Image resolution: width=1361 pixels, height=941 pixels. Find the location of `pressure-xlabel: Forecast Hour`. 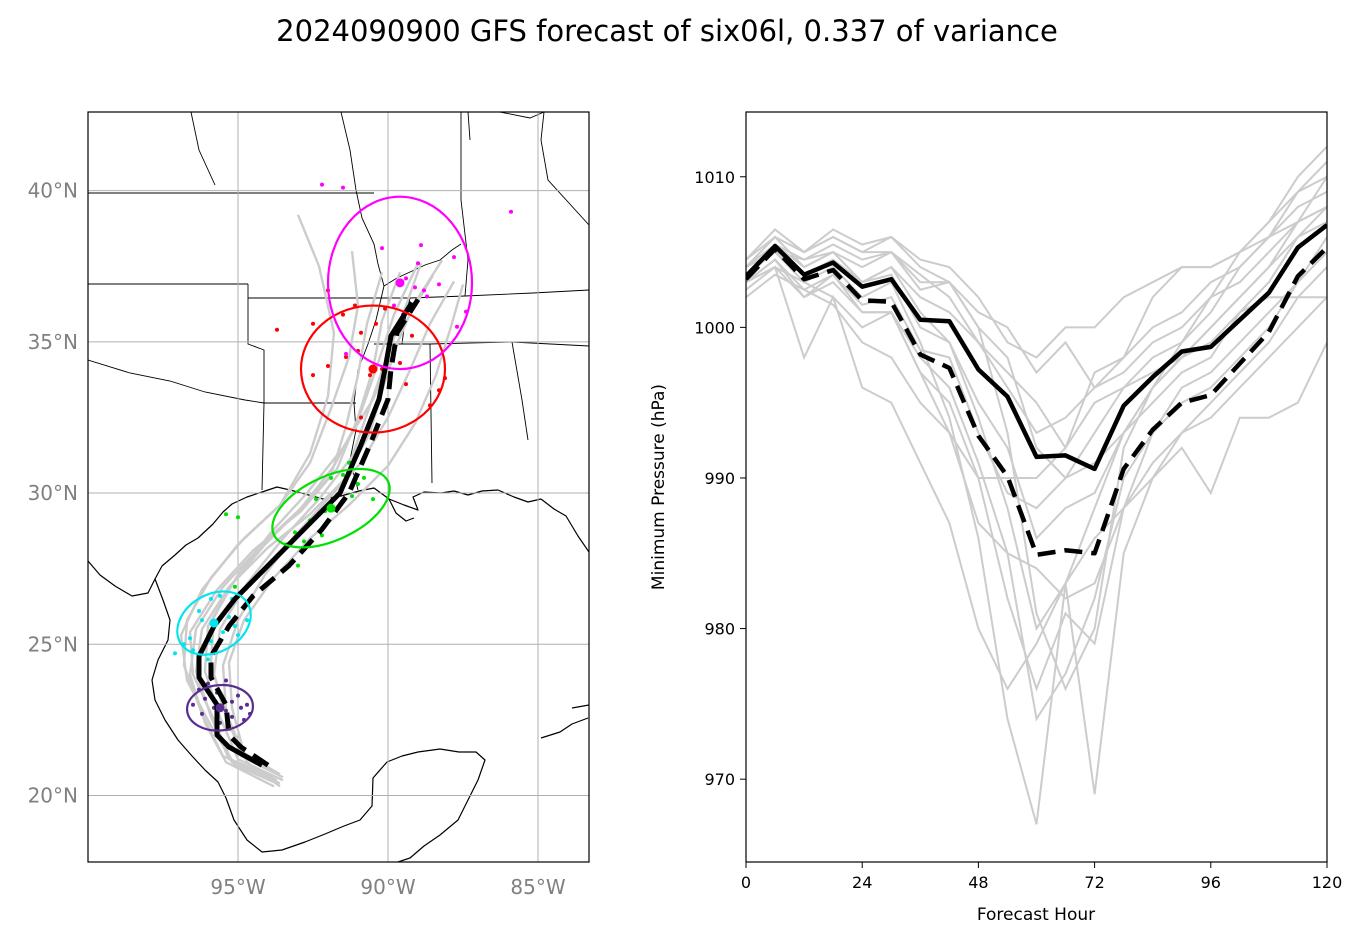

pressure-xlabel: Forecast Hour is located at coordinates (1036, 915).